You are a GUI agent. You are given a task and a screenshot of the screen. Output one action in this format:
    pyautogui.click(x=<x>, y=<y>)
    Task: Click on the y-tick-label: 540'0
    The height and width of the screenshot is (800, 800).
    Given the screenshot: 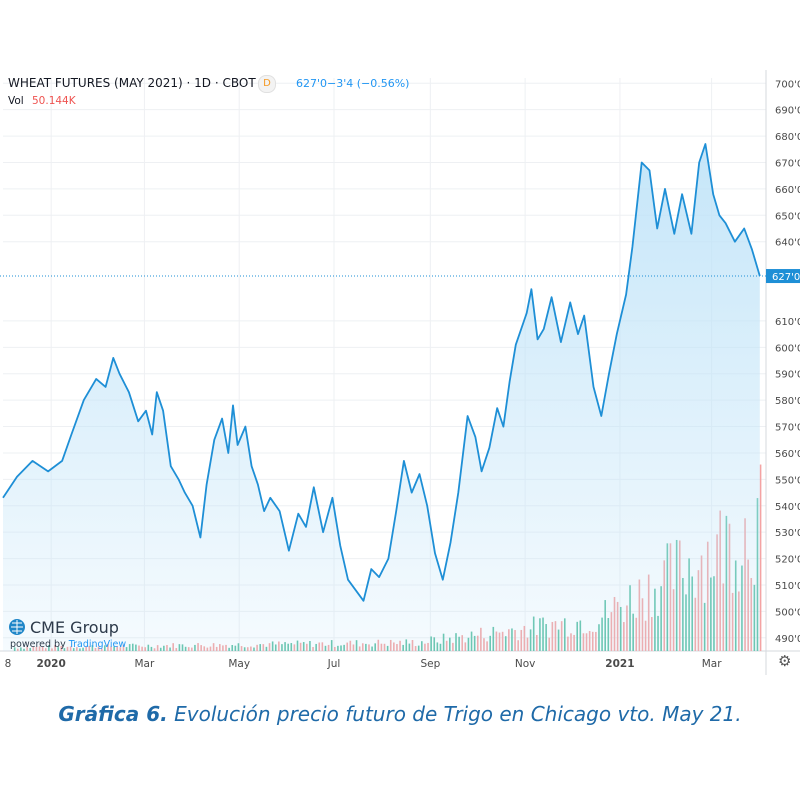 What is the action you would take?
    pyautogui.click(x=787, y=507)
    